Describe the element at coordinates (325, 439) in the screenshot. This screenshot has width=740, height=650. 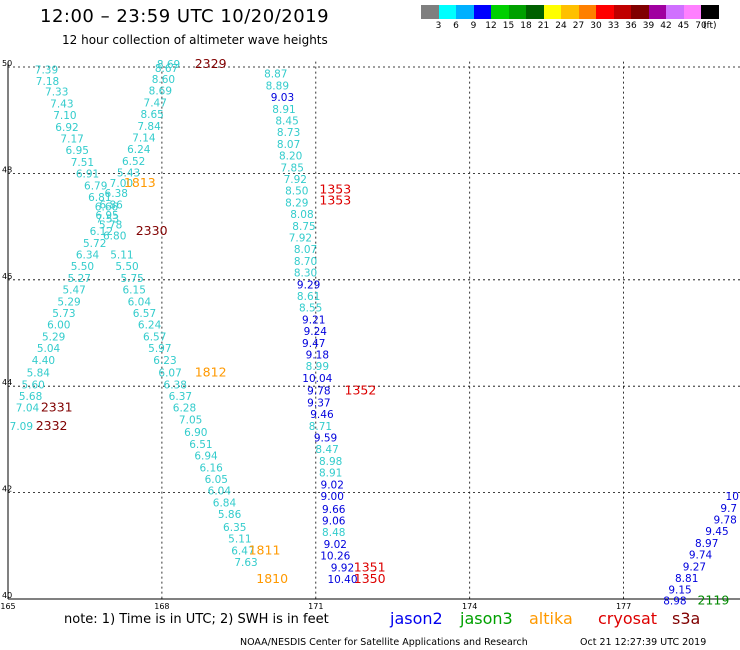
I see `track-l: 9.59` at that location.